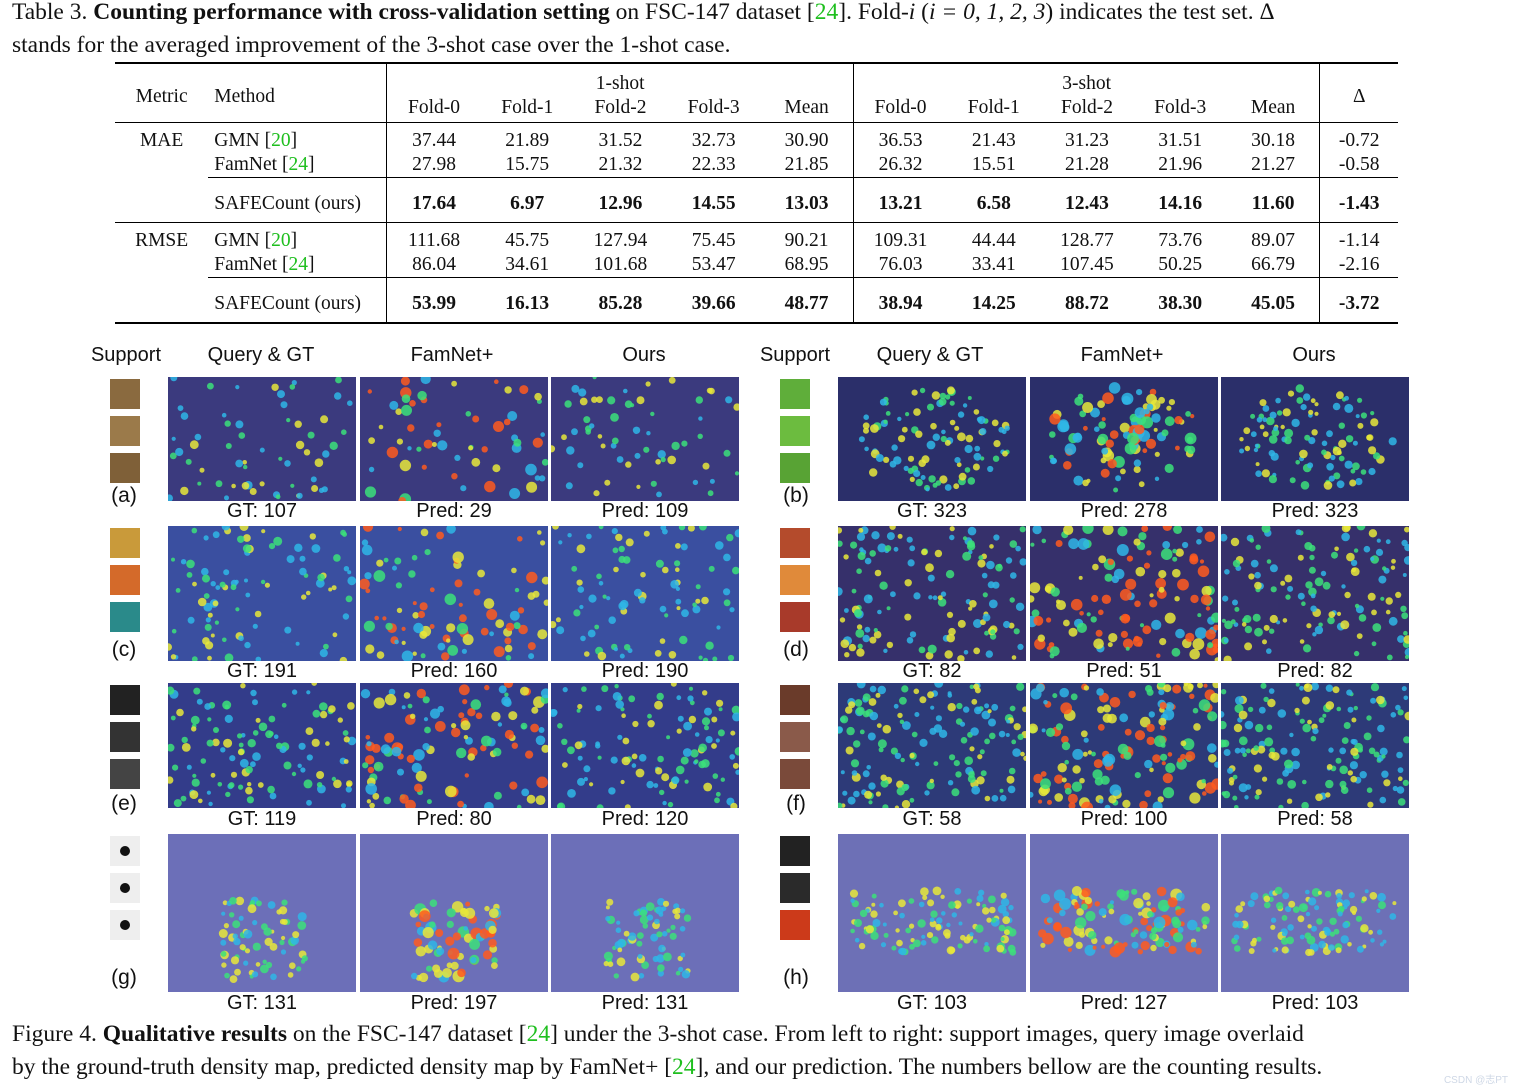 This screenshot has width=1522, height=1092. Describe the element at coordinates (1273, 203) in the screenshot. I see `best-value: 11.60` at that location.